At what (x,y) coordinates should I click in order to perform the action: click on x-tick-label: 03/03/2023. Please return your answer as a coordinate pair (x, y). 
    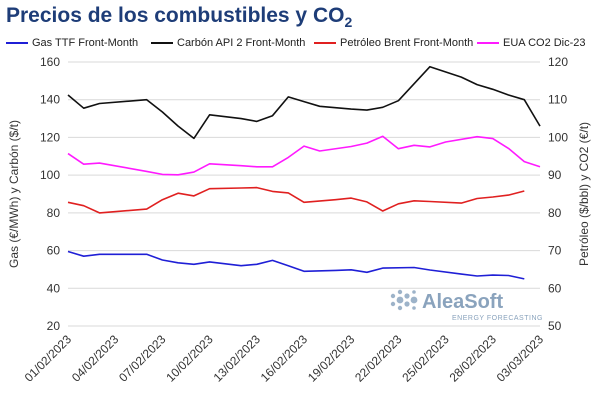
    Looking at the image, I should click on (520, 358).